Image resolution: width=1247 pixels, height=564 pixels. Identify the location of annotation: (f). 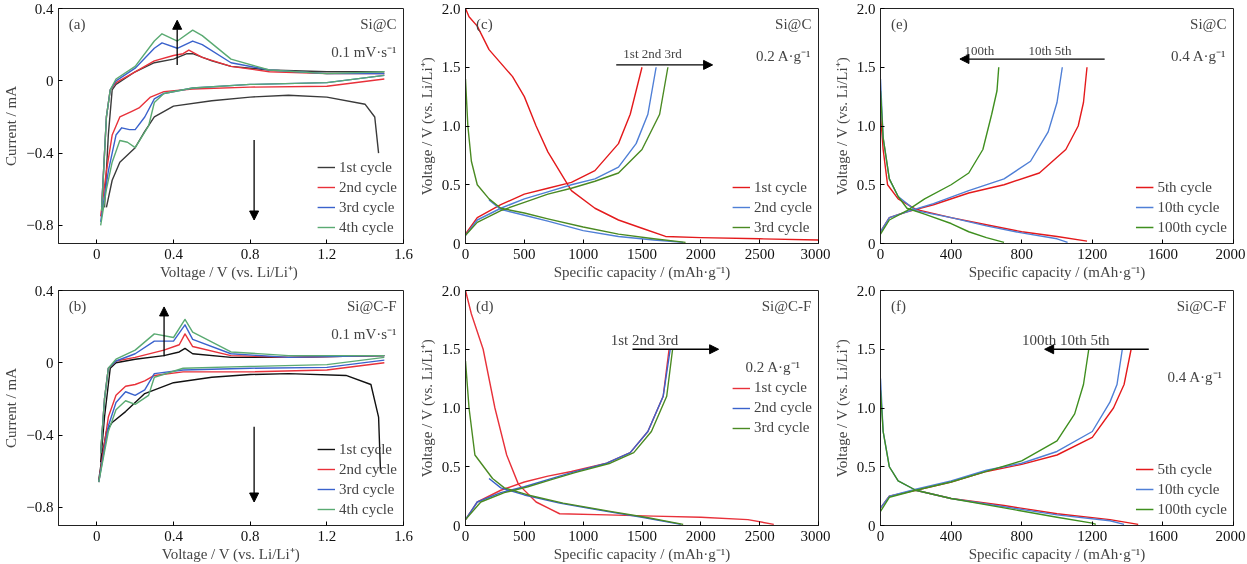
(899, 306).